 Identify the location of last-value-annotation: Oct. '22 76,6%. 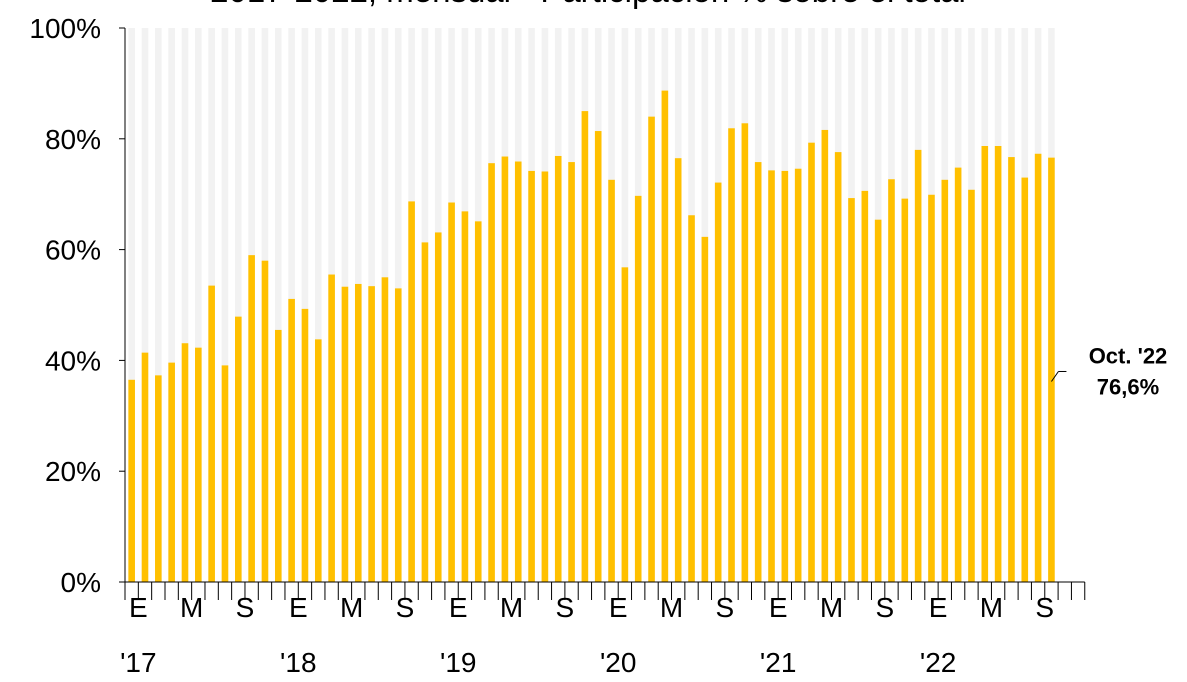
(1109, 371).